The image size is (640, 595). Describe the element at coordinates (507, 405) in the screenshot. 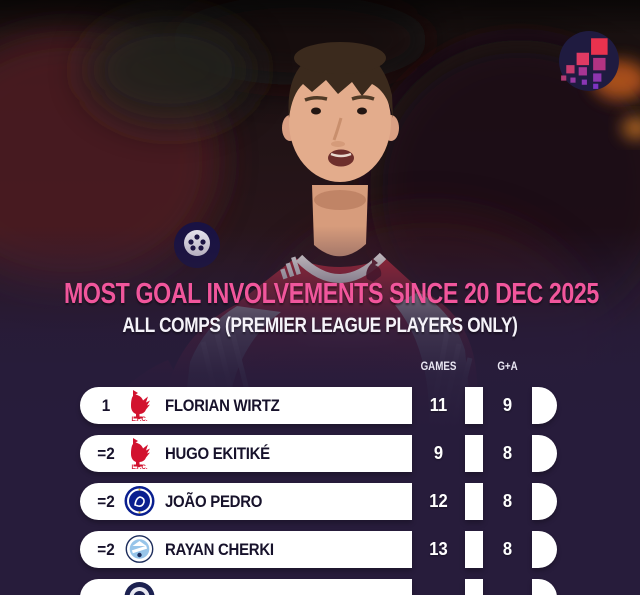

I see `ga-value: 9` at that location.